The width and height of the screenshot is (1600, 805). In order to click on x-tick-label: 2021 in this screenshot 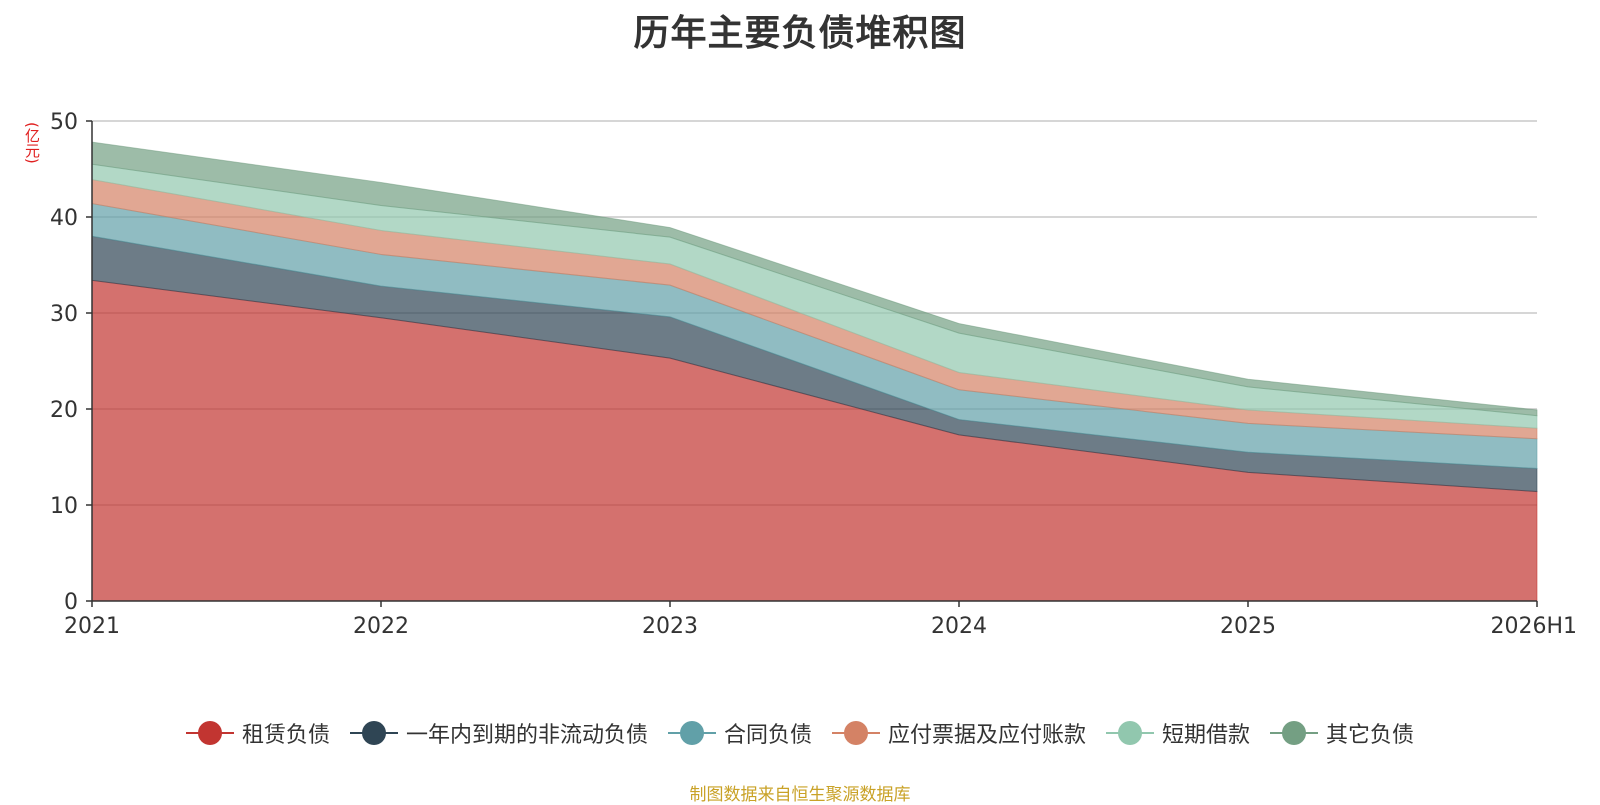, I will do `click(92, 626)`.